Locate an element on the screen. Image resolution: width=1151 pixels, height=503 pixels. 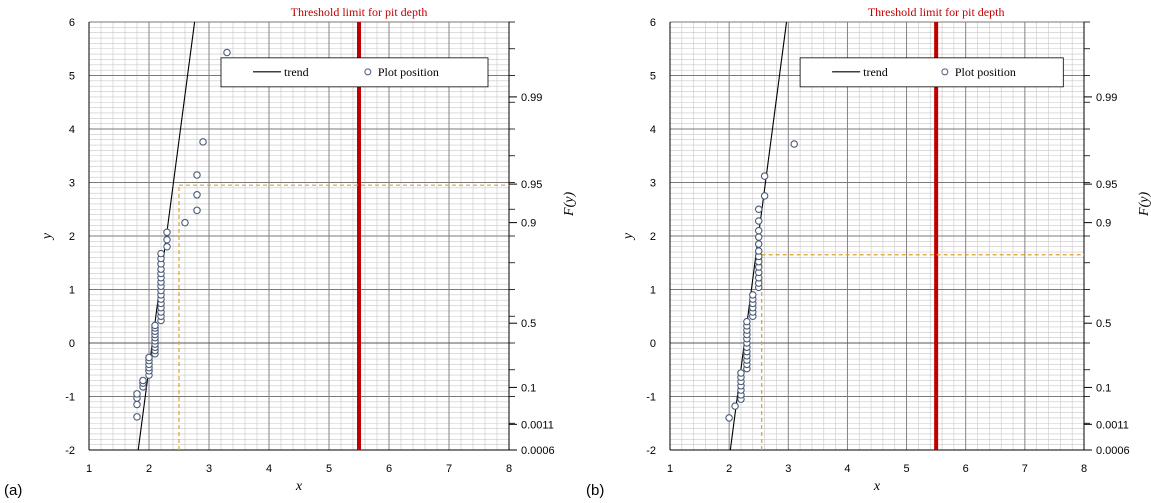
series-plot-position is located at coordinates (182, 234).